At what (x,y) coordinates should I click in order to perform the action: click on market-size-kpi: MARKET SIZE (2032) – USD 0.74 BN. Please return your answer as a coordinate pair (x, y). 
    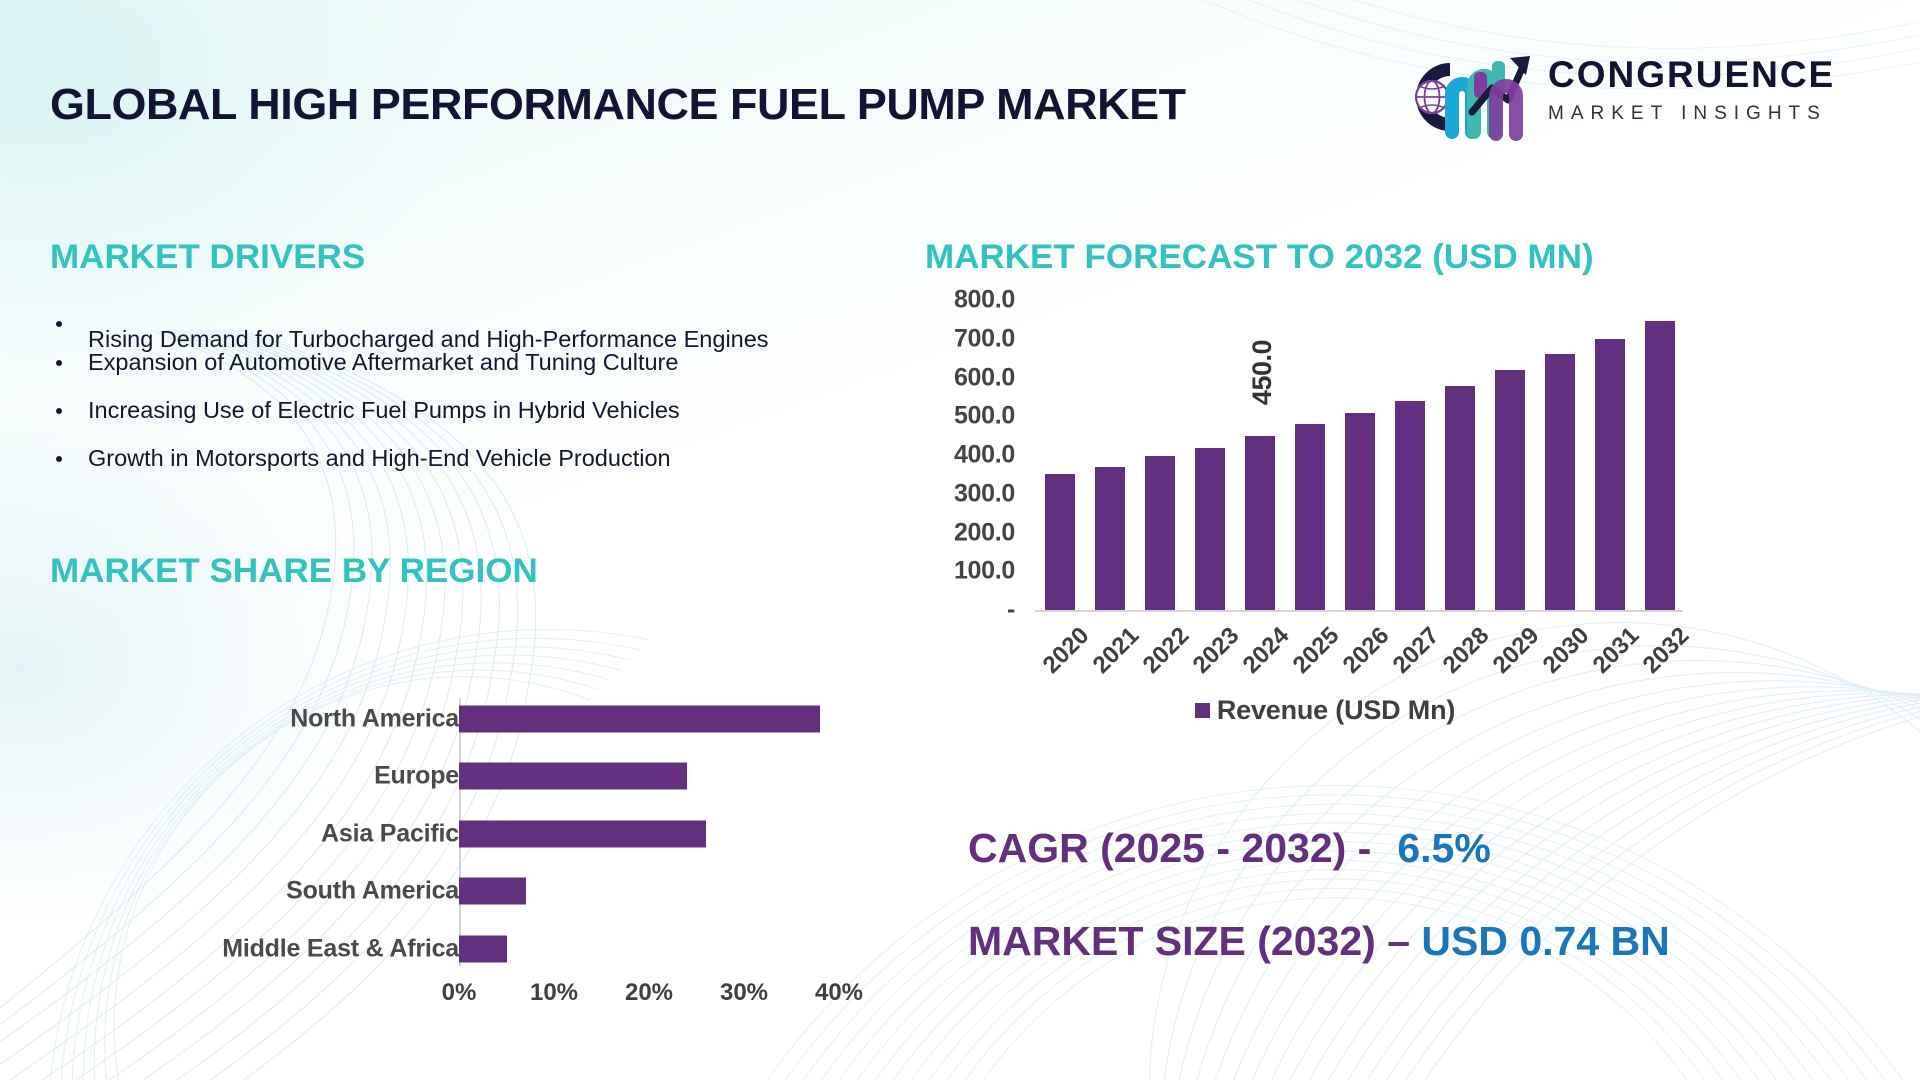
    Looking at the image, I should click on (1319, 941).